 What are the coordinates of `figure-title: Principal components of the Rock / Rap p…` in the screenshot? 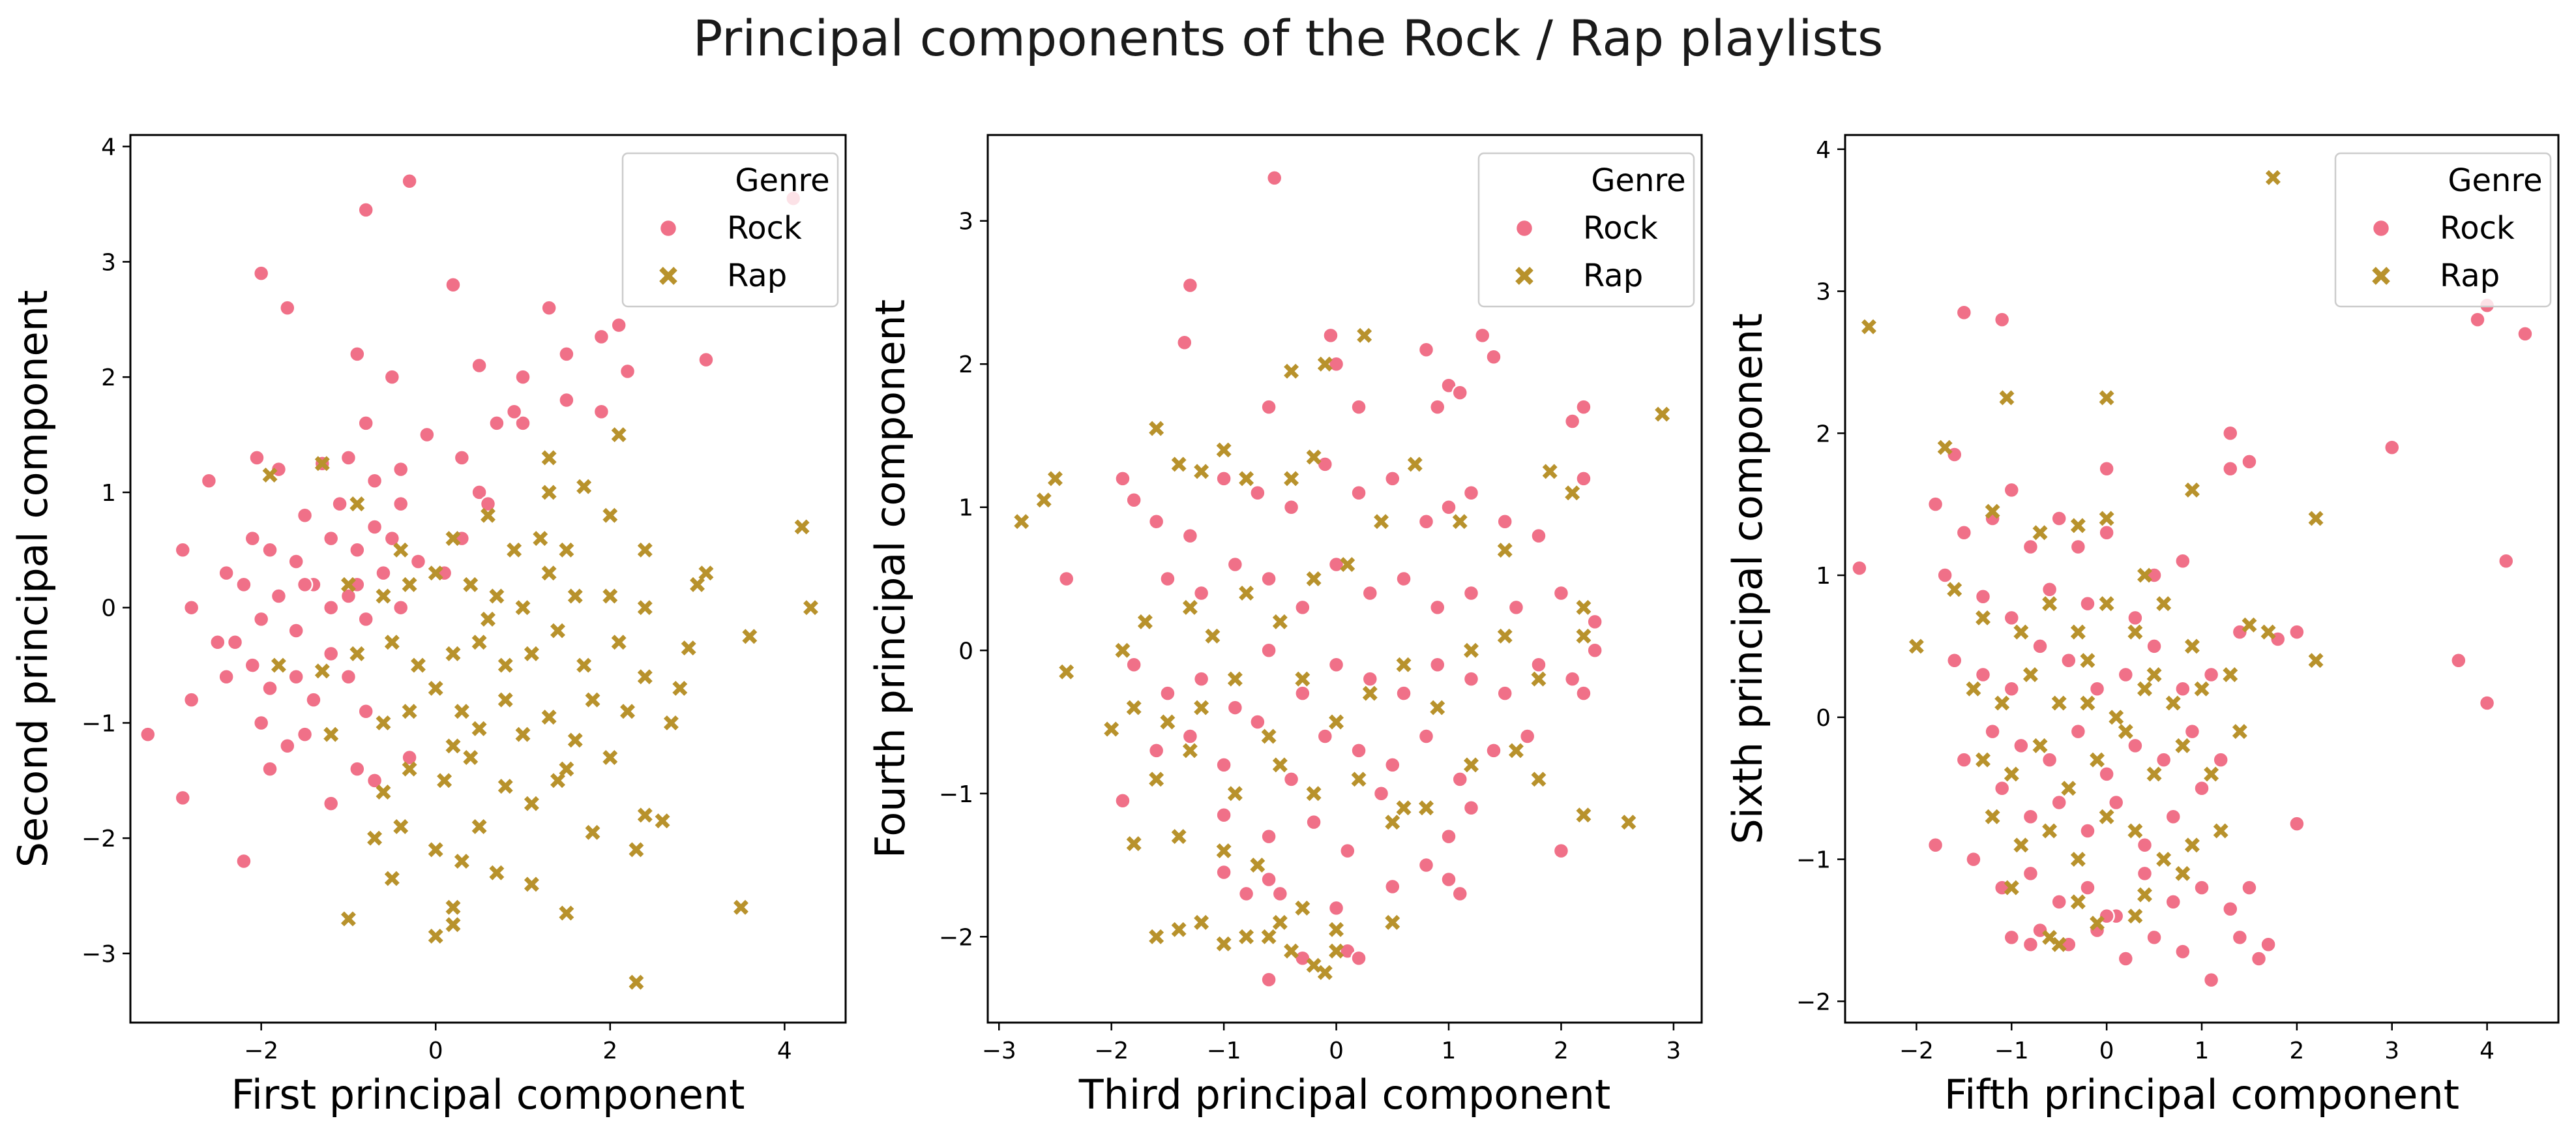 It's located at (1288, 38).